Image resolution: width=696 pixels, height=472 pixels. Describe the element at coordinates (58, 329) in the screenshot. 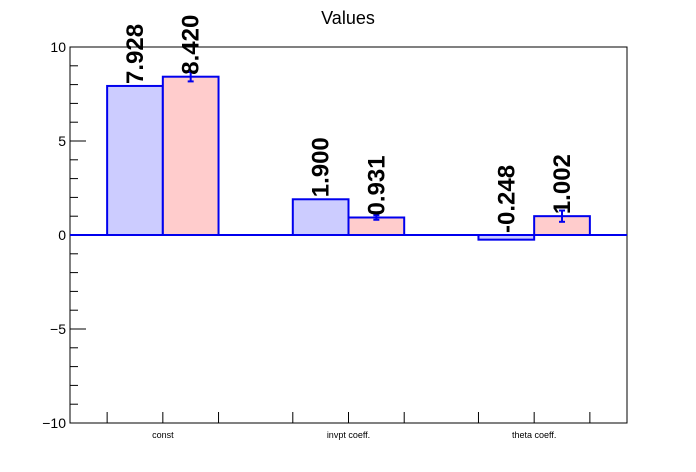

I see `y-tick-label: −5` at that location.